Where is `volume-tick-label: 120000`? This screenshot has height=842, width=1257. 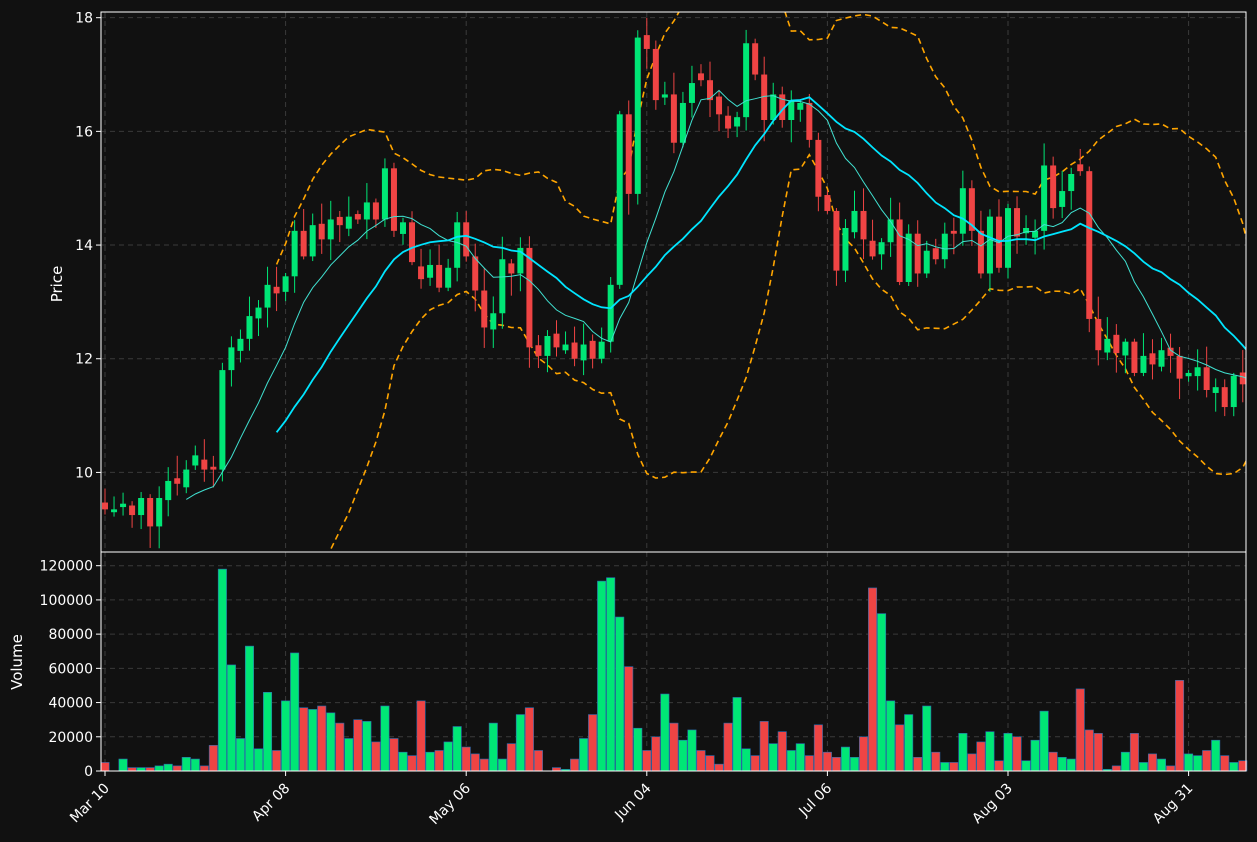 volume-tick-label: 120000 is located at coordinates (66, 567).